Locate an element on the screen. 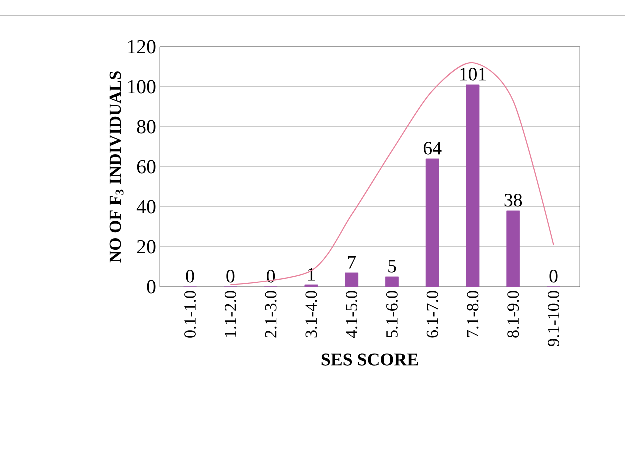  data-label: 7 is located at coordinates (352, 262).